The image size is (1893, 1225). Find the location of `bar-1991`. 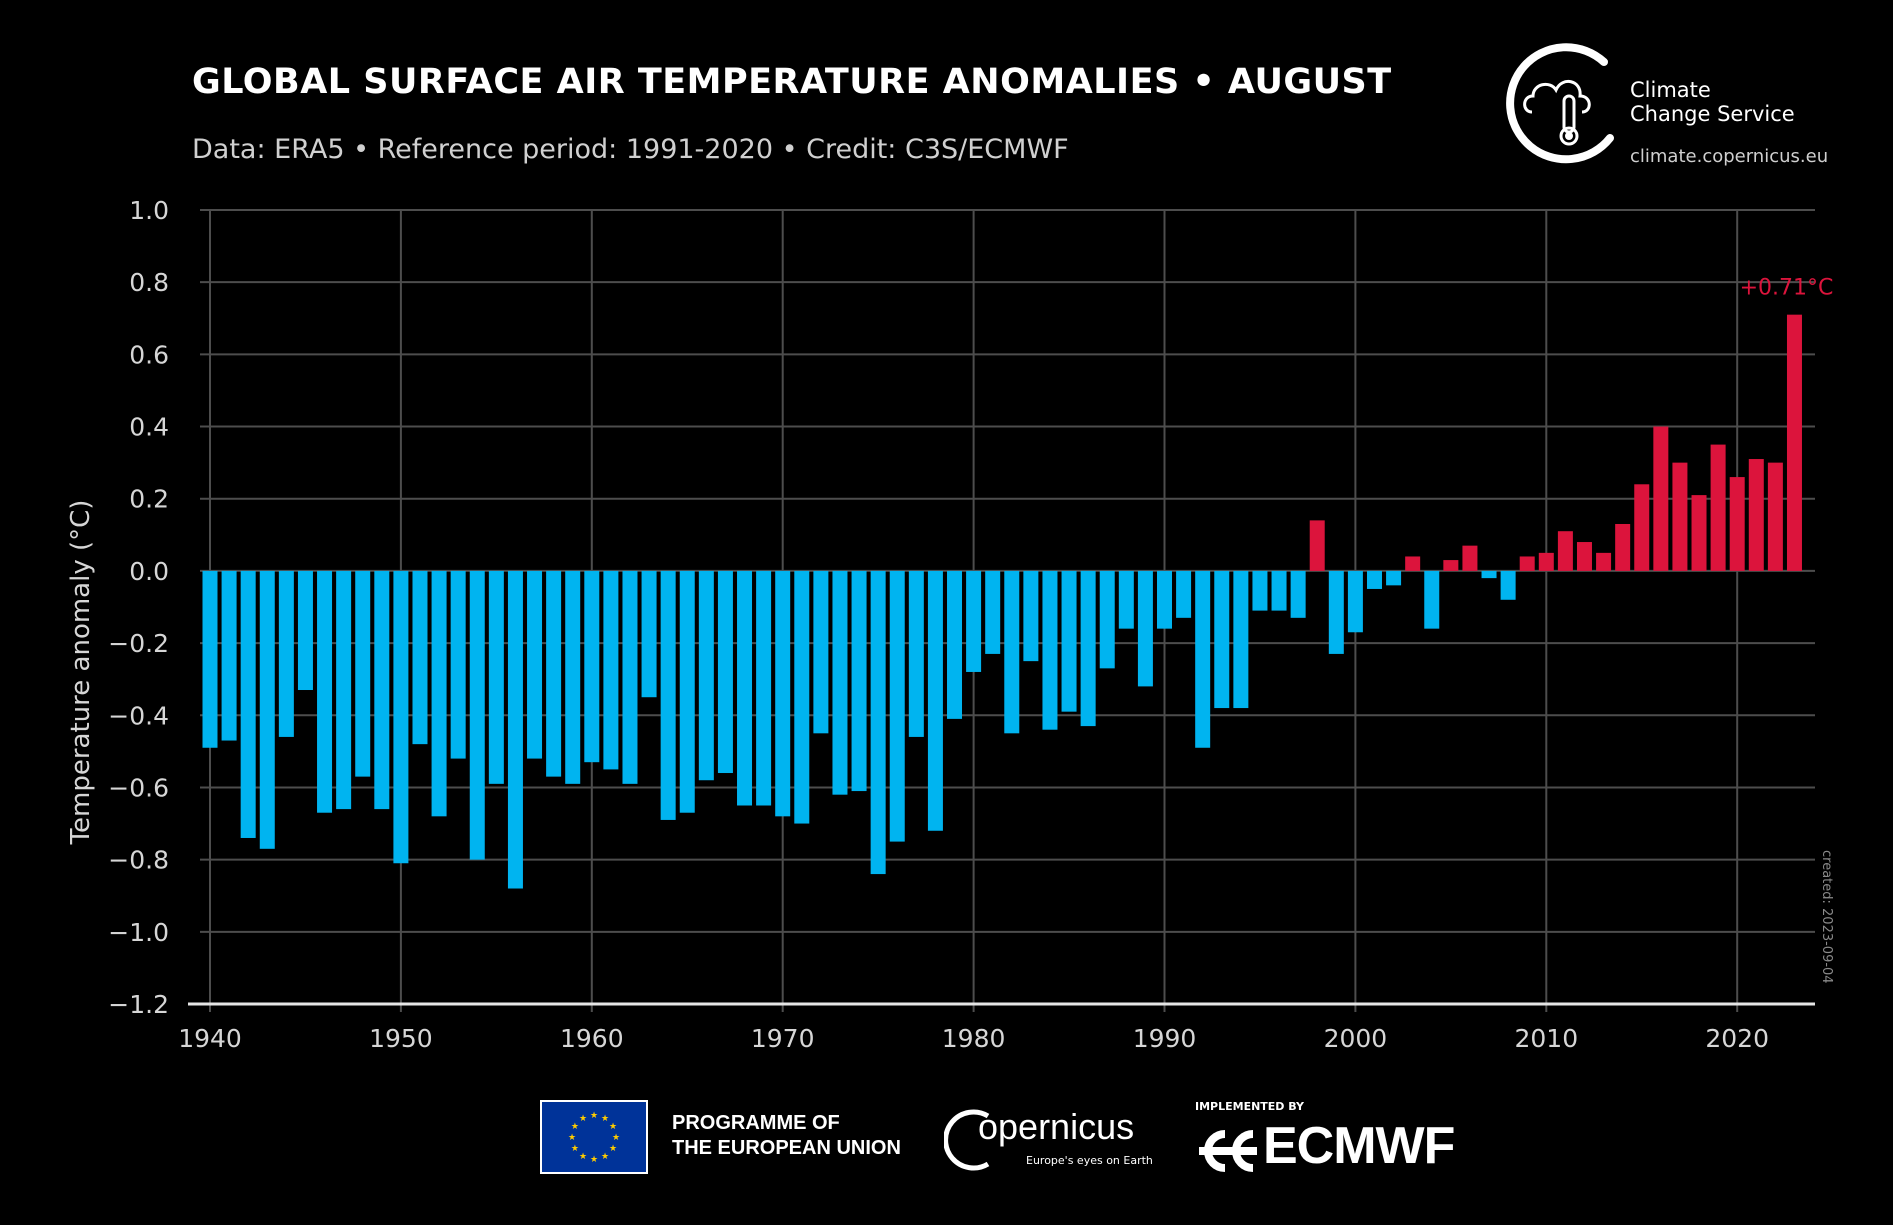

bar-1991 is located at coordinates (1184, 594).